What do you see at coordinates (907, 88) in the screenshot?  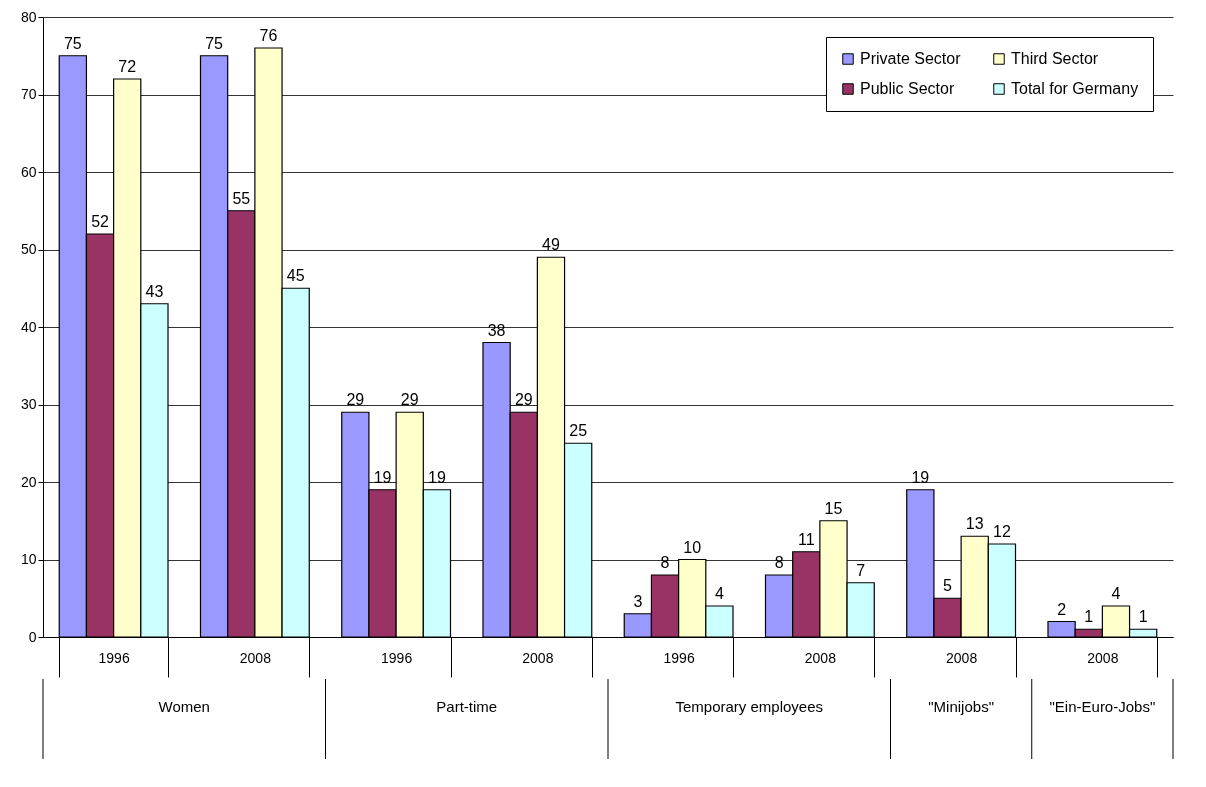 I see `legend-label: Public Sector` at bounding box center [907, 88].